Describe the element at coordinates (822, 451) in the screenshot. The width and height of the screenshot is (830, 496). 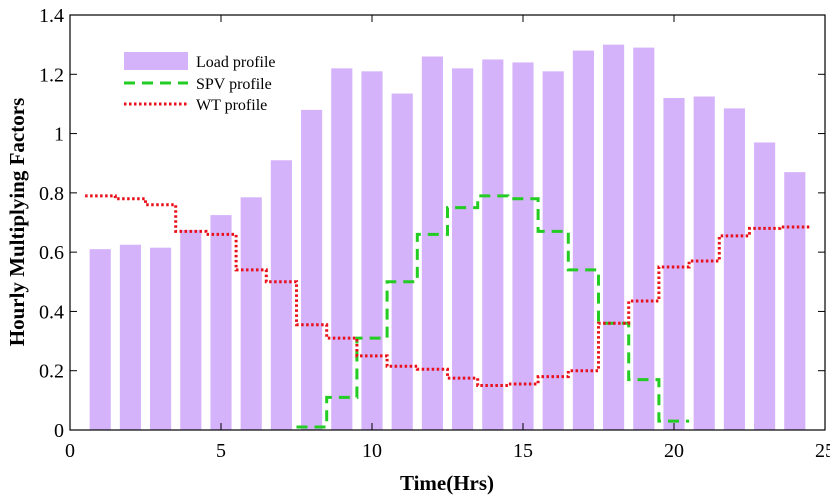
I see `x-tick-label: 25` at that location.